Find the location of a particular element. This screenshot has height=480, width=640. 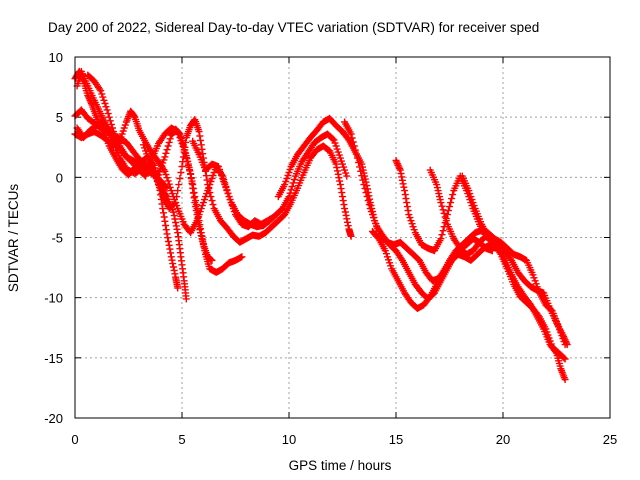

x-tick-label: 5 is located at coordinates (181, 439).